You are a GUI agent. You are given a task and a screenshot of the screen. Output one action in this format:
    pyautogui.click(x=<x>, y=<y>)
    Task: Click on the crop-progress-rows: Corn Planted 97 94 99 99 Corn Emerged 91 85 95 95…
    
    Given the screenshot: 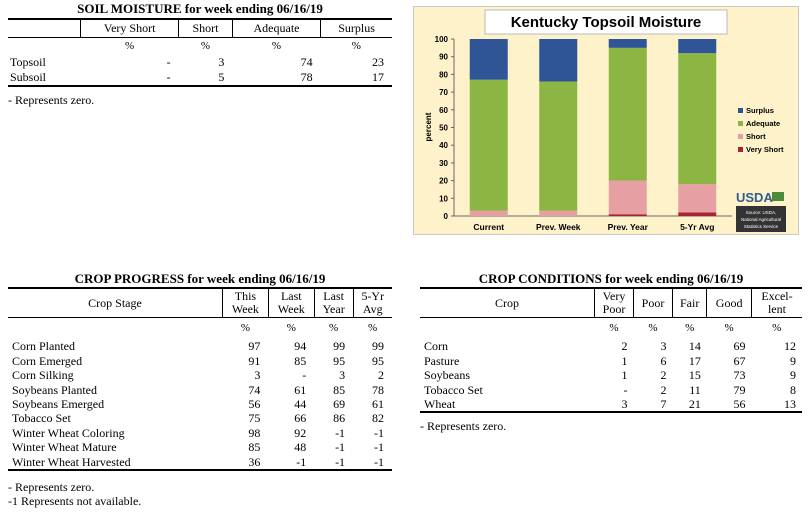 What is the action you would take?
    pyautogui.click(x=200, y=405)
    